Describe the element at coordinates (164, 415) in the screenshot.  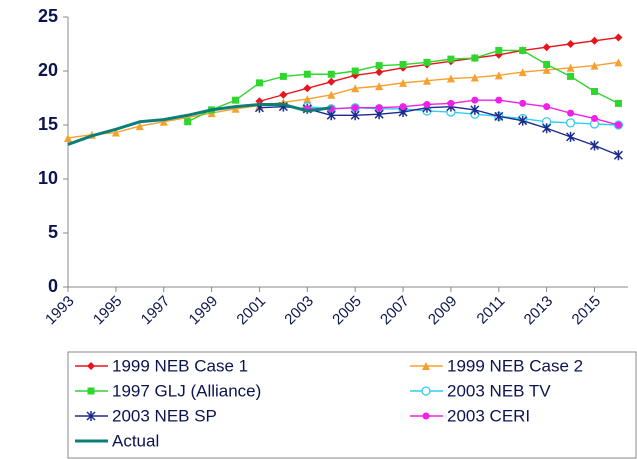
I see `legend-label: 2003 NEB SP` at that location.